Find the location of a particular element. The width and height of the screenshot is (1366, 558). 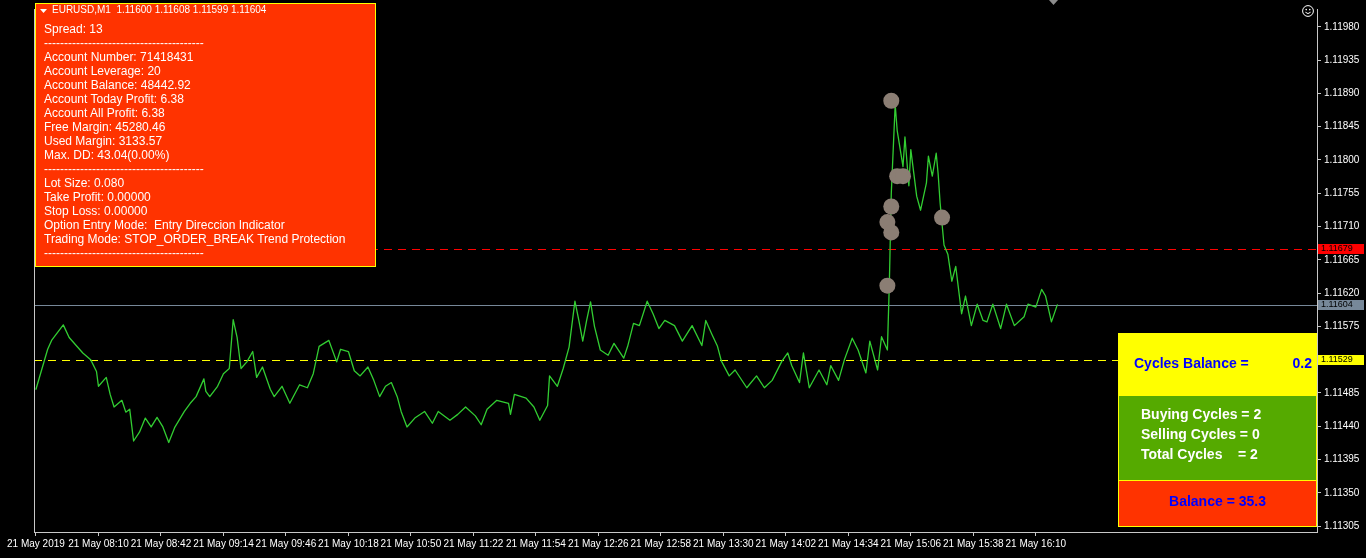

y-tick-label: 1.11395 is located at coordinates (1342, 459).